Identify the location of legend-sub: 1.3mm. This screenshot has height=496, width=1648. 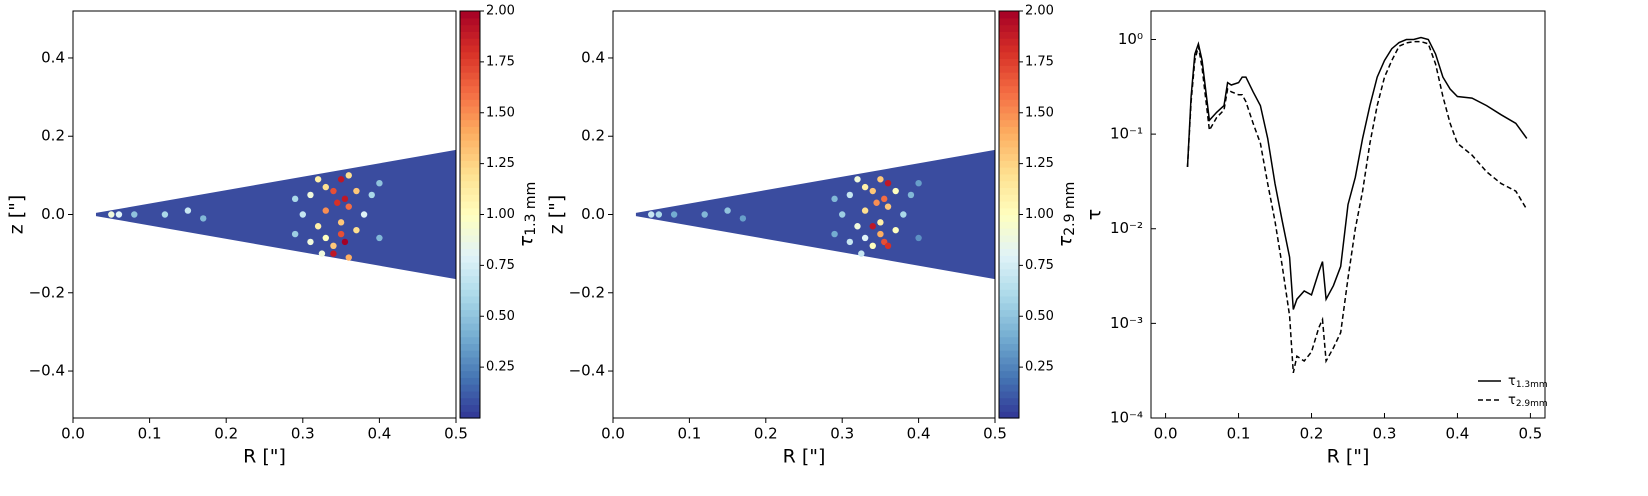
(1532, 385).